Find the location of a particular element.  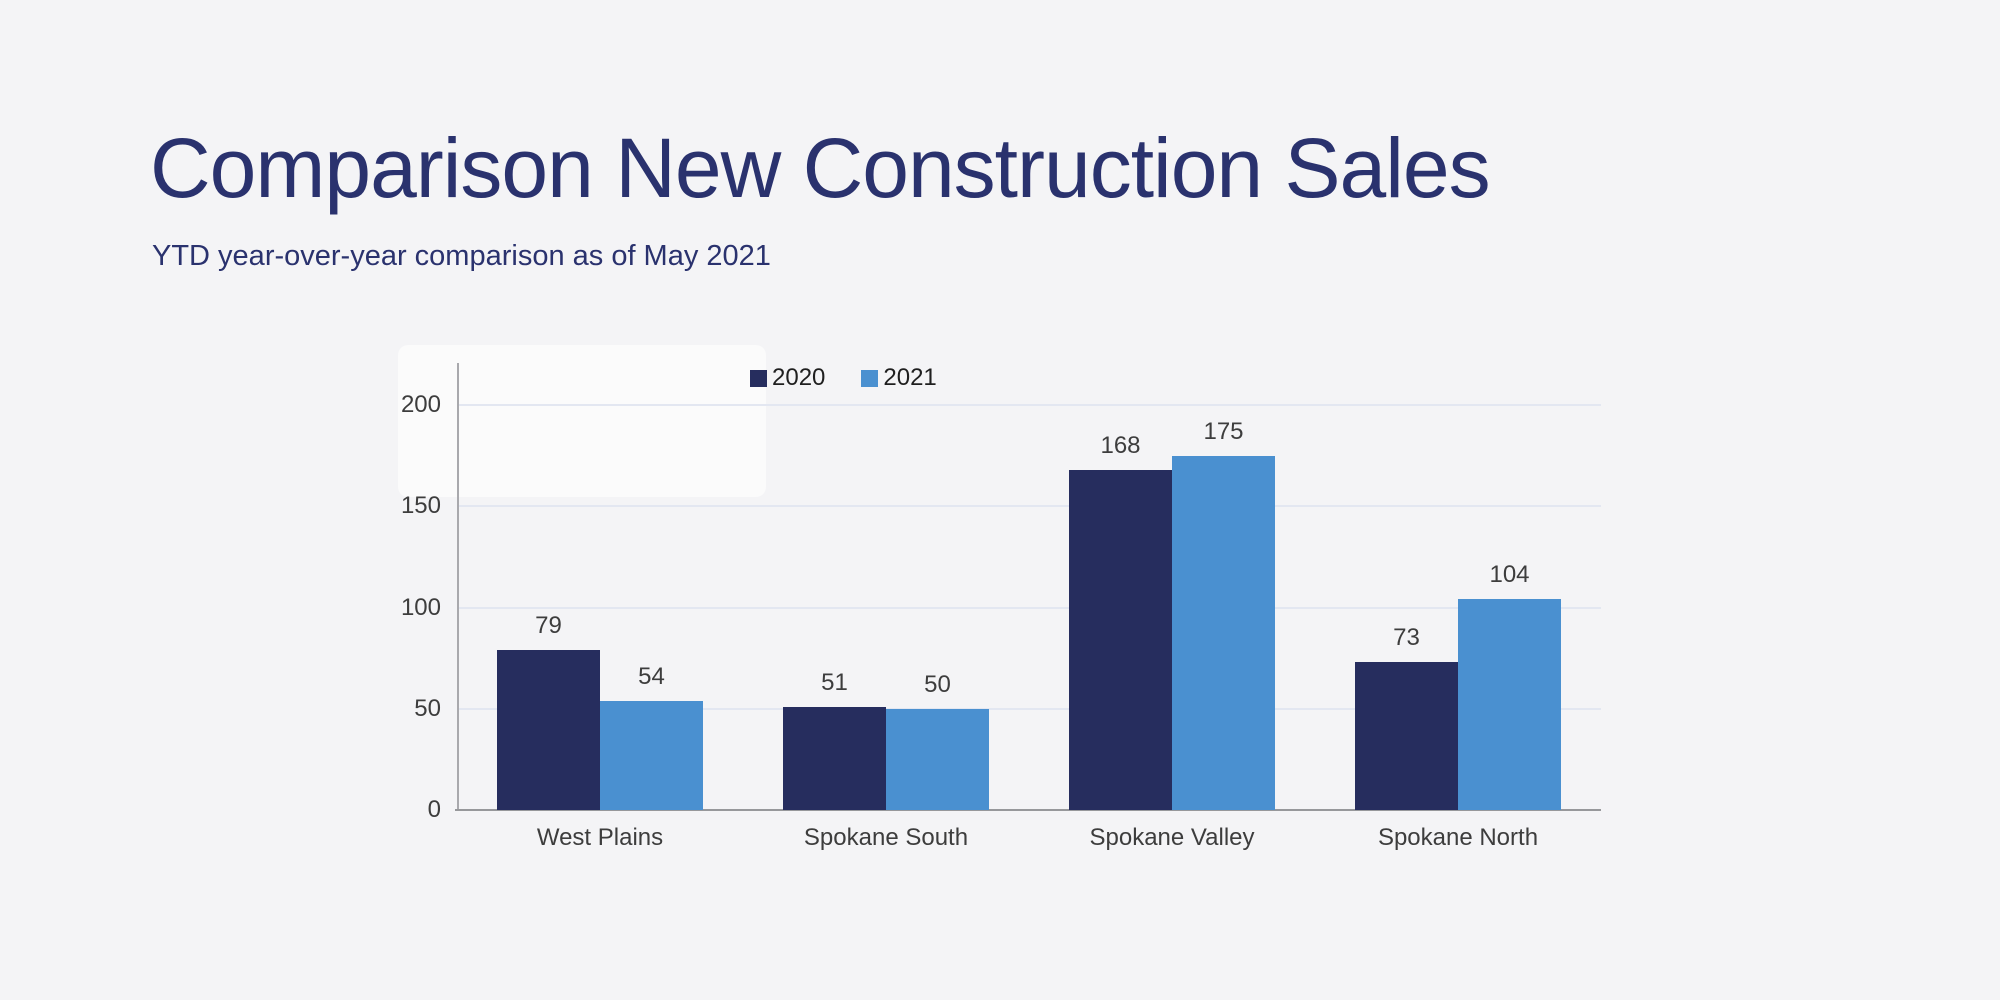

bar-2020-spokane-north is located at coordinates (1406, 736).